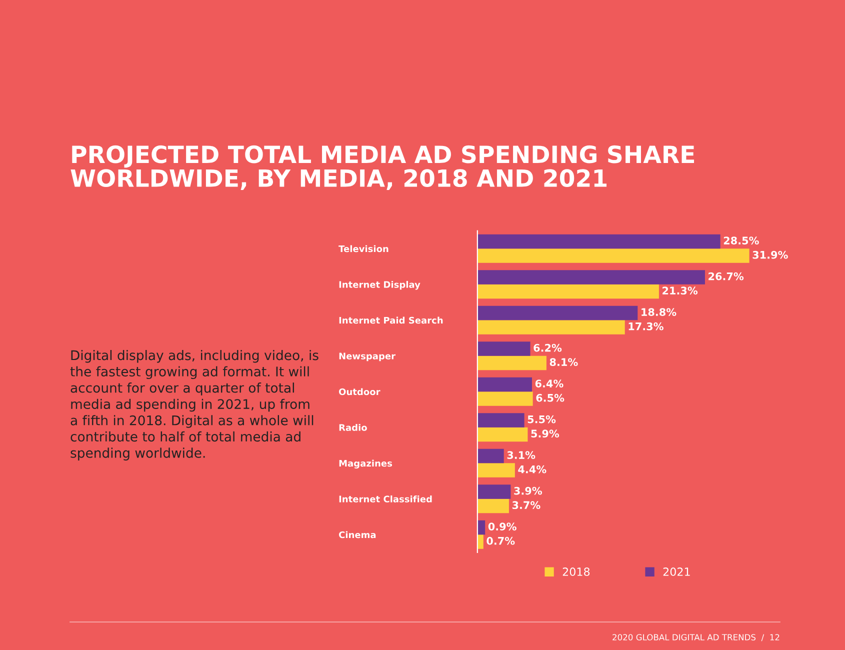 Image resolution: width=845 pixels, height=650 pixels. What do you see at coordinates (741, 240) in the screenshot?
I see `data-label: 28.5%` at bounding box center [741, 240].